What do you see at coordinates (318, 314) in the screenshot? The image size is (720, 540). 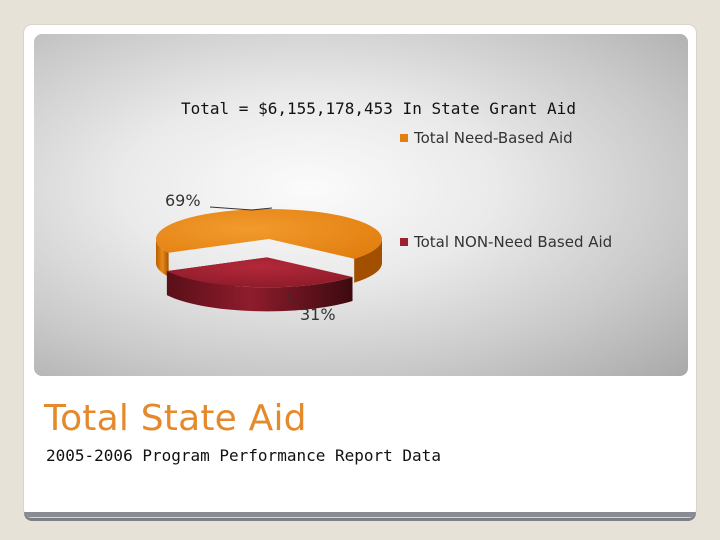 I see `data-label-non-need-based: 31%` at bounding box center [318, 314].